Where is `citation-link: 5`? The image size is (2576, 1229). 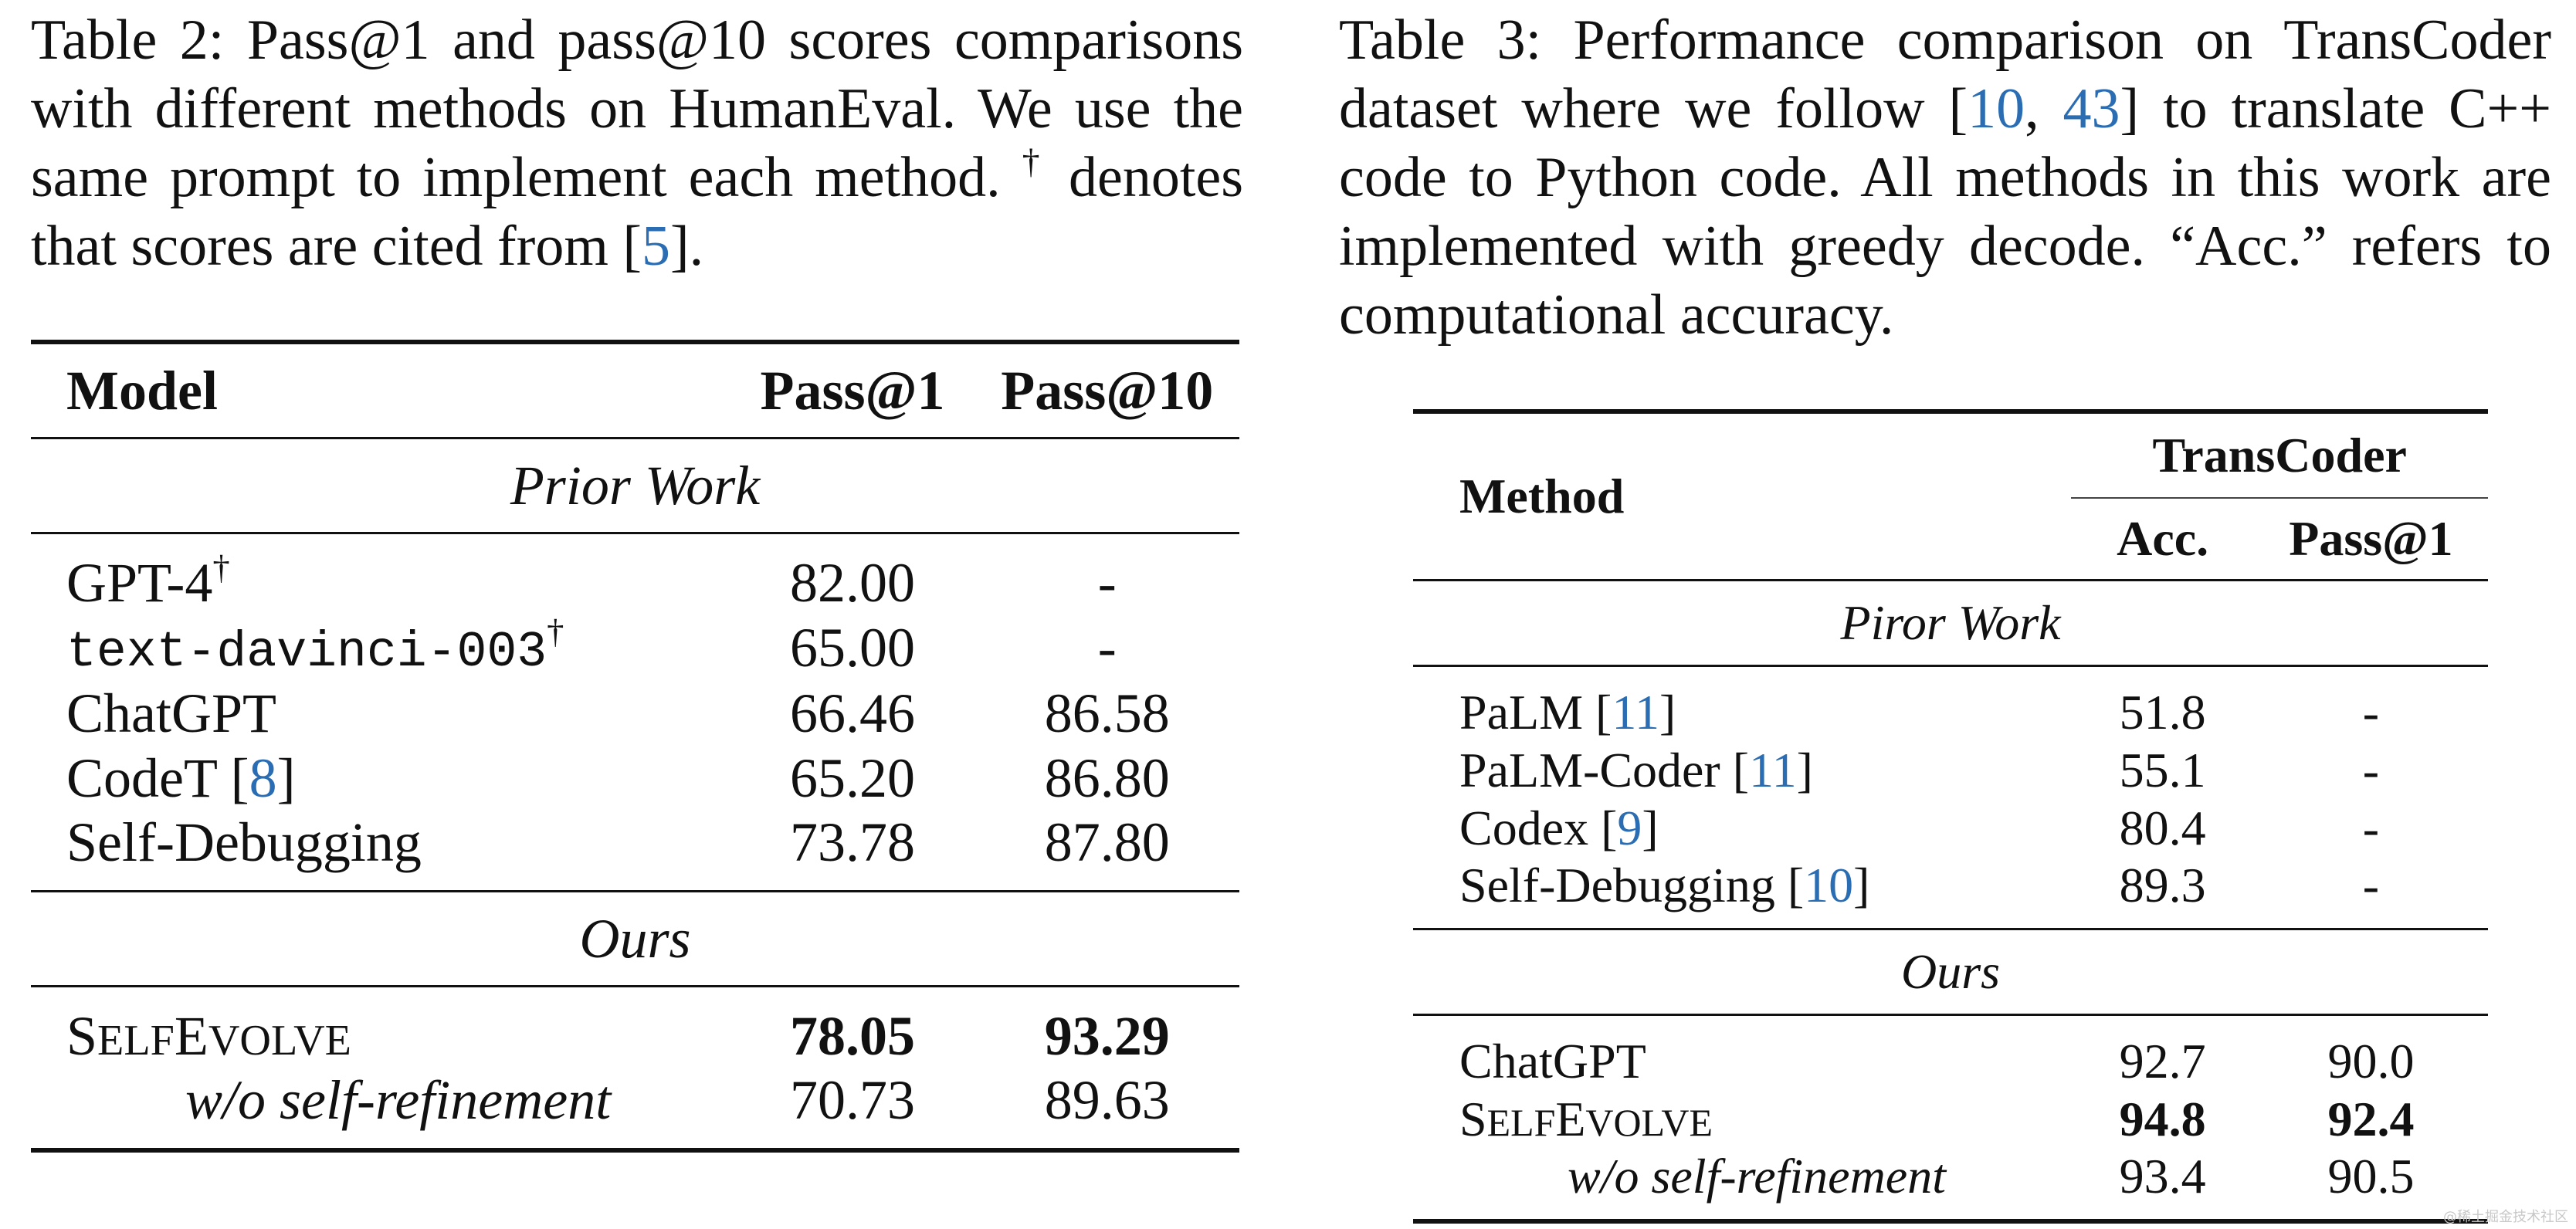 citation-link: 5 is located at coordinates (656, 247).